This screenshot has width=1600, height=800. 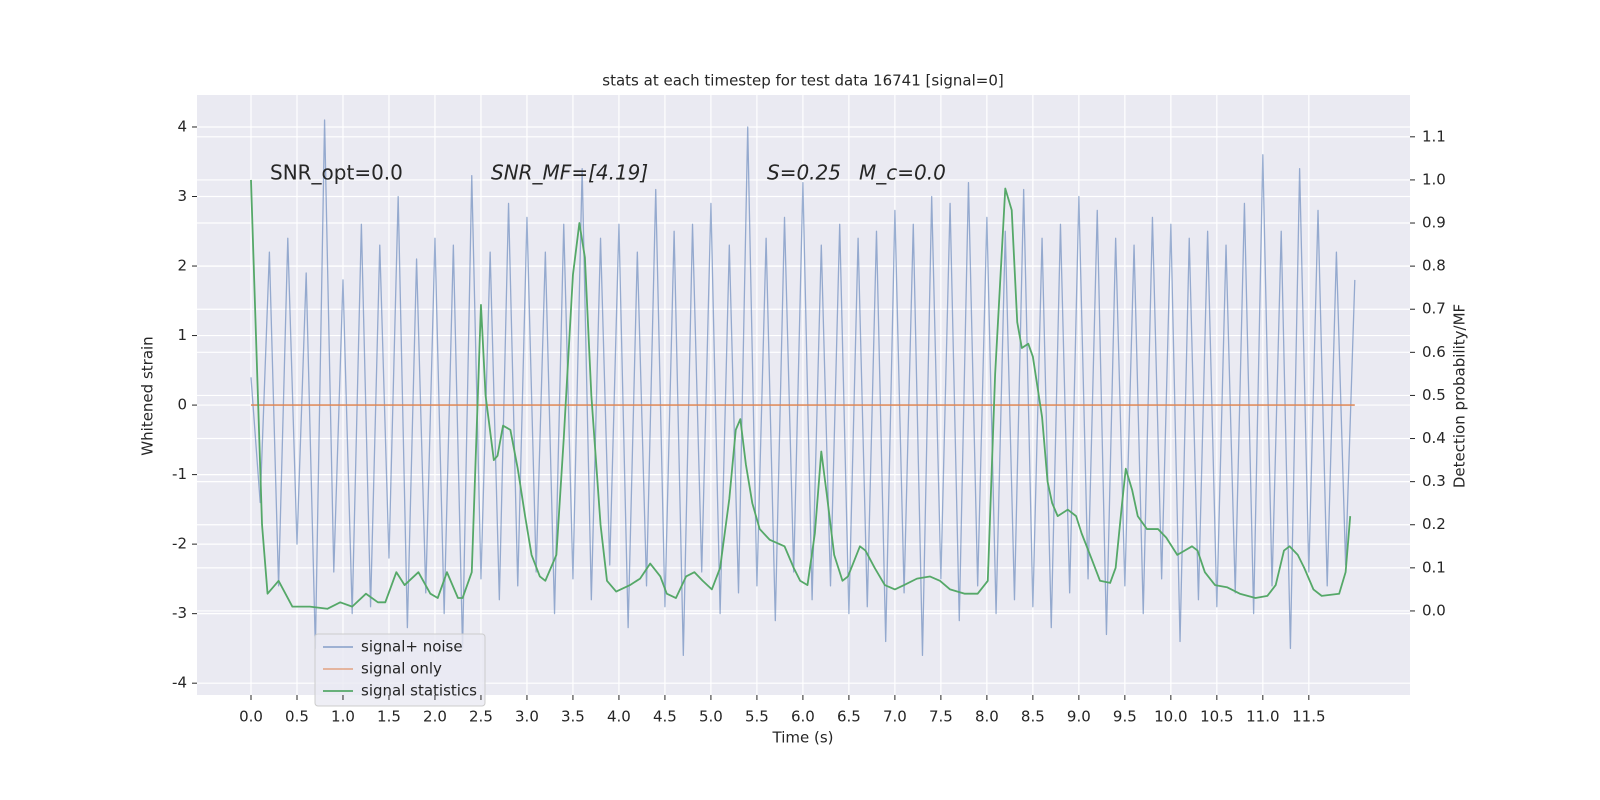 I want to click on x-tick-label: 10.0, so click(x=1170, y=717).